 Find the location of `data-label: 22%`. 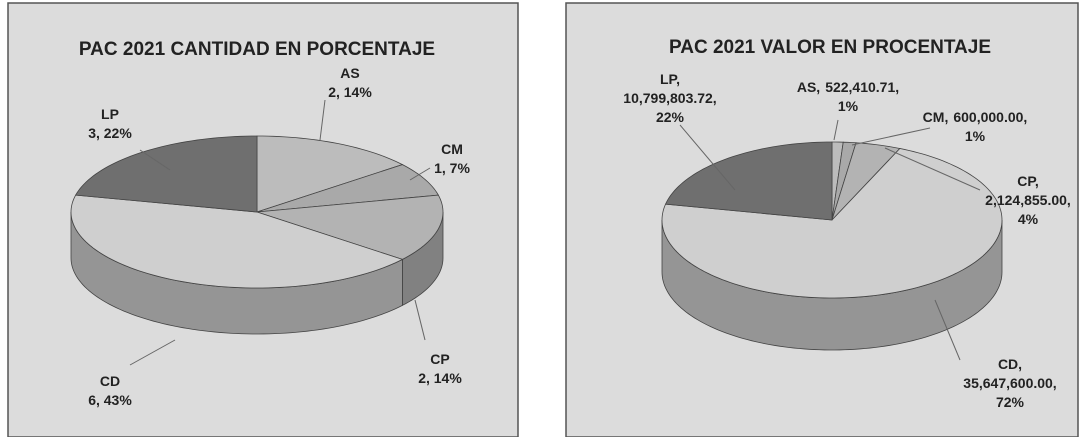

data-label: 22% is located at coordinates (670, 117).